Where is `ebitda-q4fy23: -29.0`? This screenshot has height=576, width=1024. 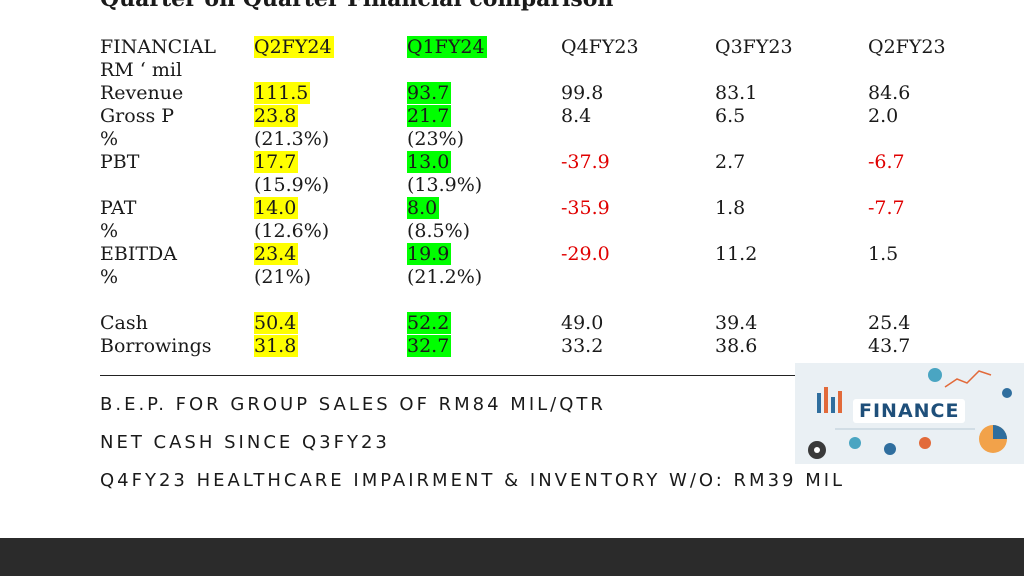 ebitda-q4fy23: -29.0 is located at coordinates (585, 254).